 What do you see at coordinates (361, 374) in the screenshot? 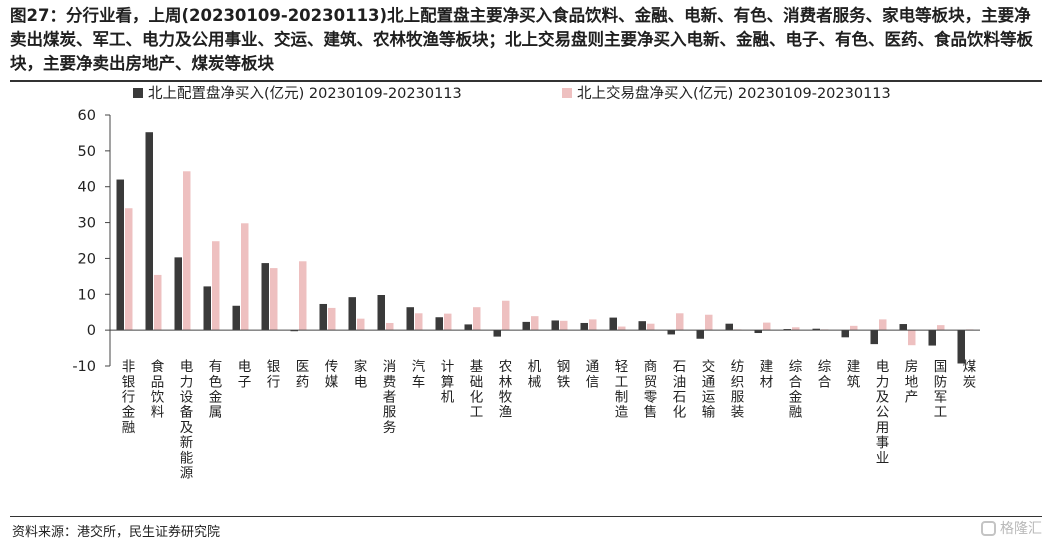
I see `x-tick-label: 家电` at bounding box center [361, 374].